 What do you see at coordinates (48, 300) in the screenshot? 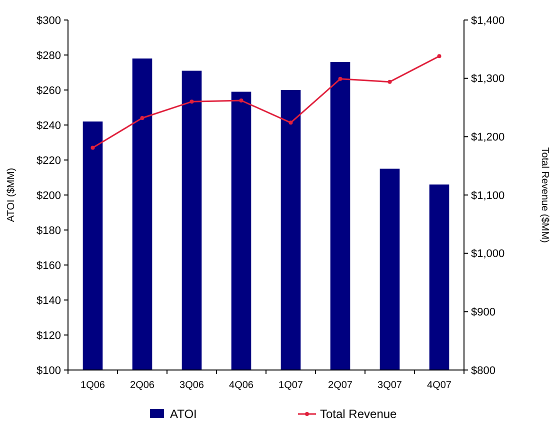
I see `y-tick-label: $140` at bounding box center [48, 300].